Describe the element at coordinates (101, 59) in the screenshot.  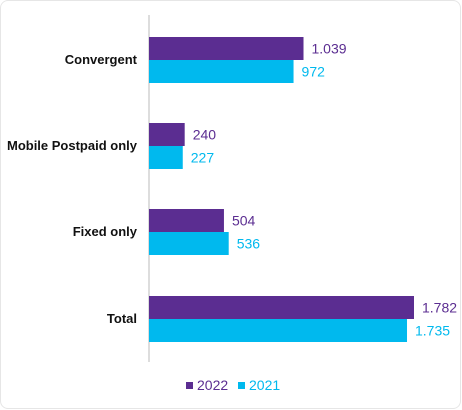
I see `category-label: Convergent` at that location.